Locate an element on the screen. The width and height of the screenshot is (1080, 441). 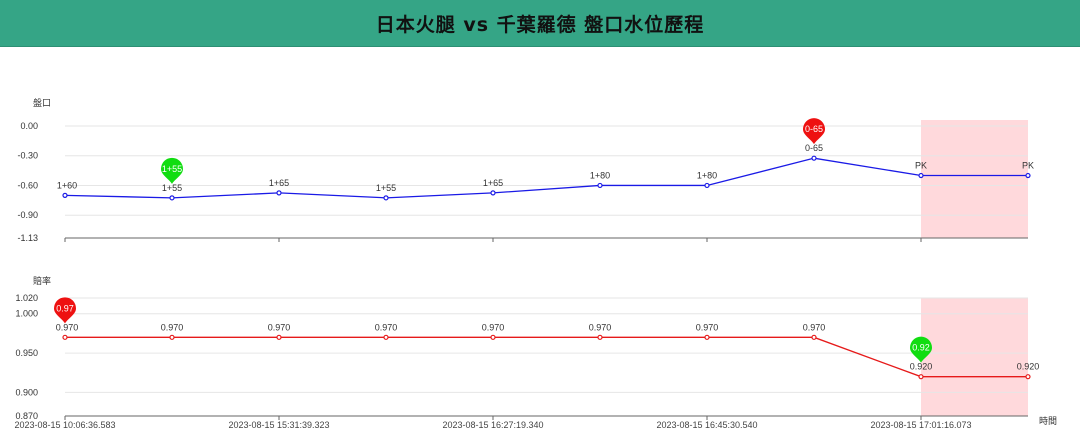
x-tick-label: 2023-08-15 16:27:19.340 is located at coordinates (492, 425).